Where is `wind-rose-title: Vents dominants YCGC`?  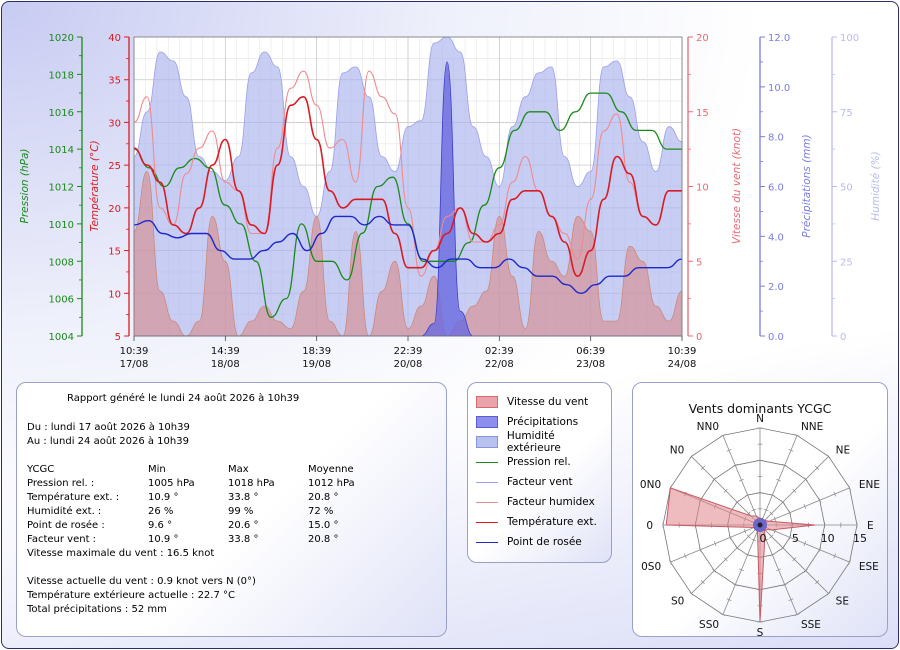 wind-rose-title: Vents dominants YCGC is located at coordinates (760, 408).